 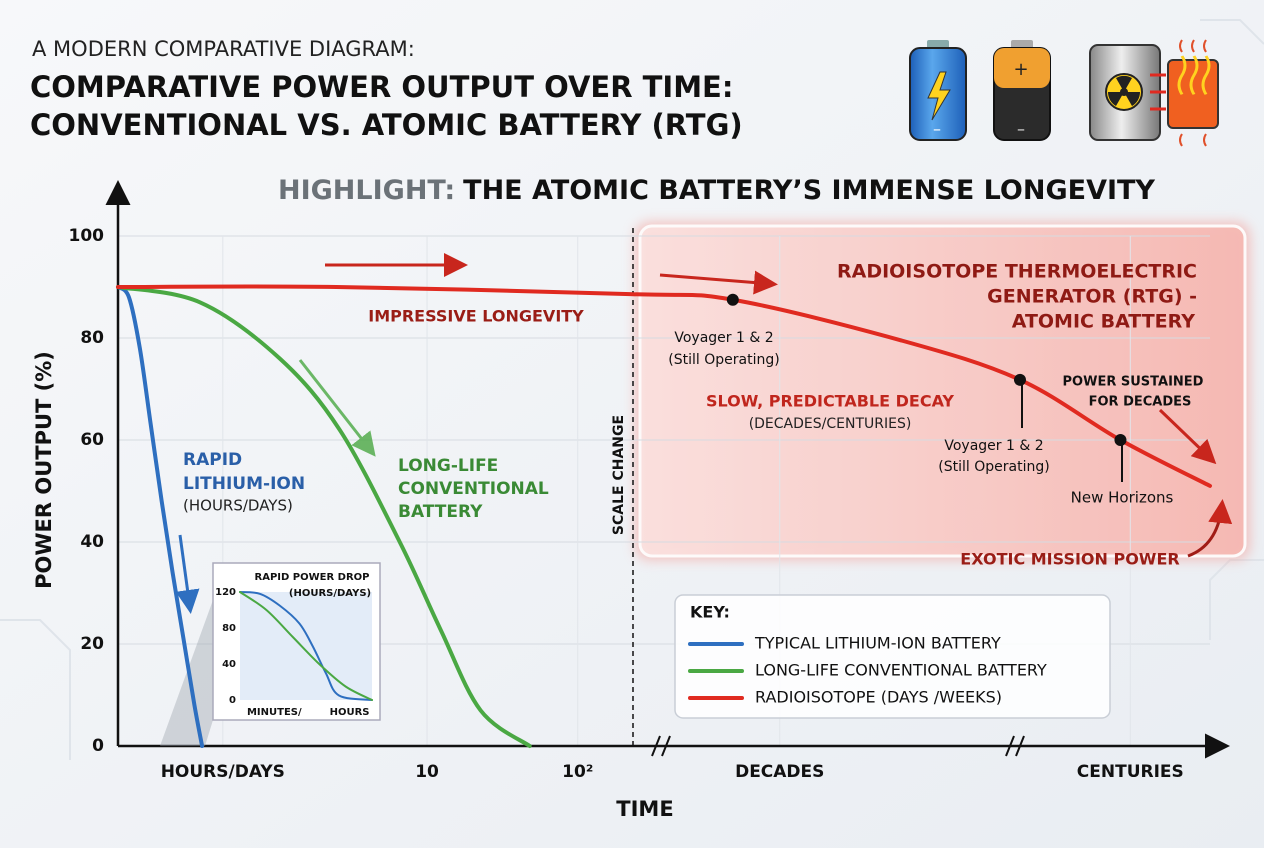 What do you see at coordinates (1122, 498) in the screenshot?
I see `annotation: New Horizons` at bounding box center [1122, 498].